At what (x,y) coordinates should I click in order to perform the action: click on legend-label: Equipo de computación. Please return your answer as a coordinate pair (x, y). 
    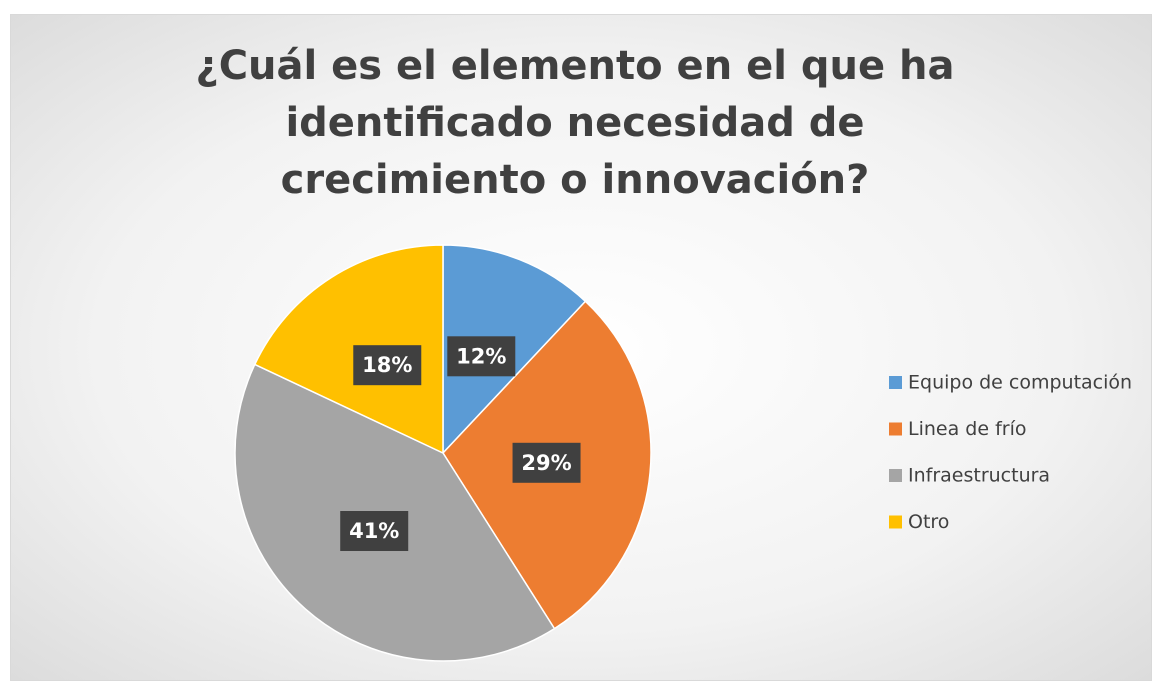
    Looking at the image, I should click on (1020, 383).